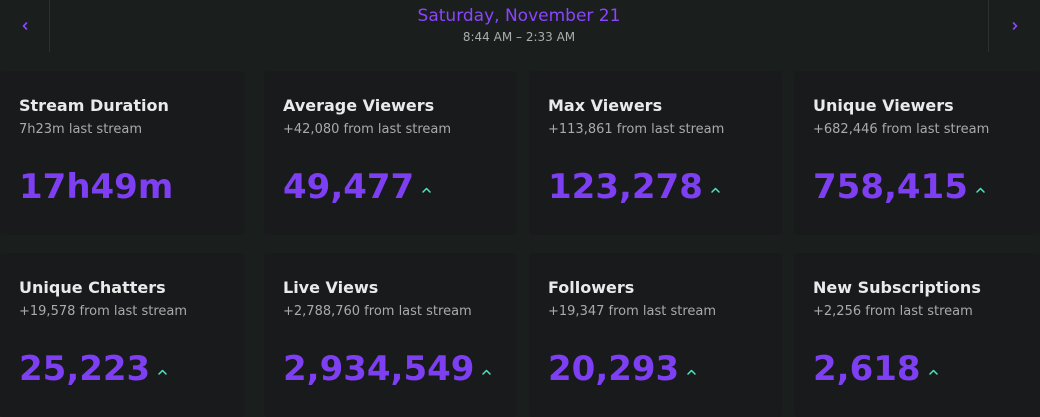  I want to click on stat-comparison: +19,347 from last stream, so click(632, 311).